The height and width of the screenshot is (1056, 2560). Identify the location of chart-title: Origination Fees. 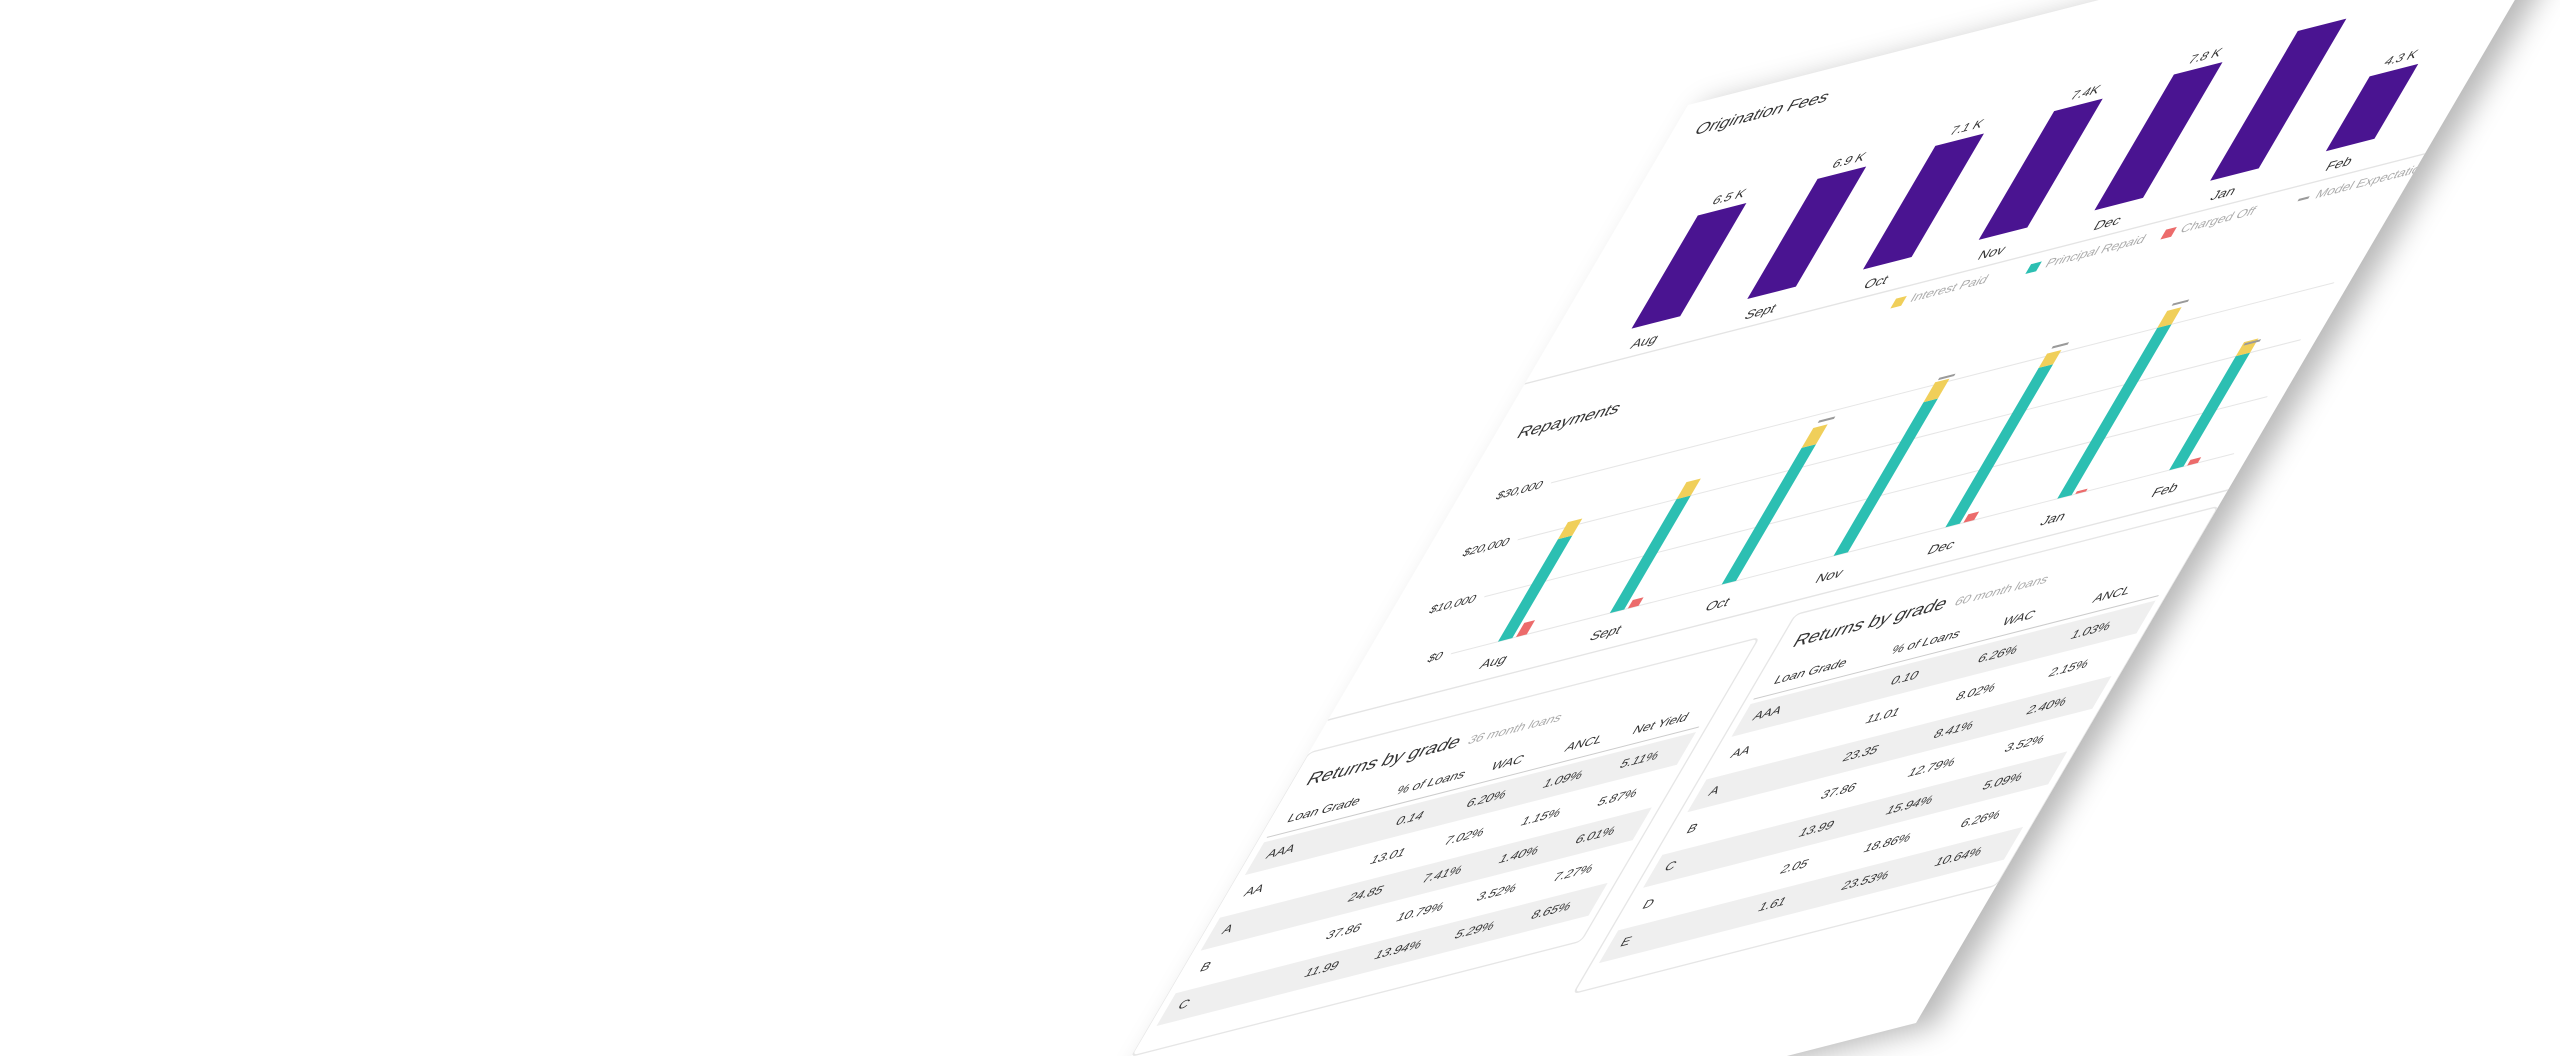
(1762, 113).